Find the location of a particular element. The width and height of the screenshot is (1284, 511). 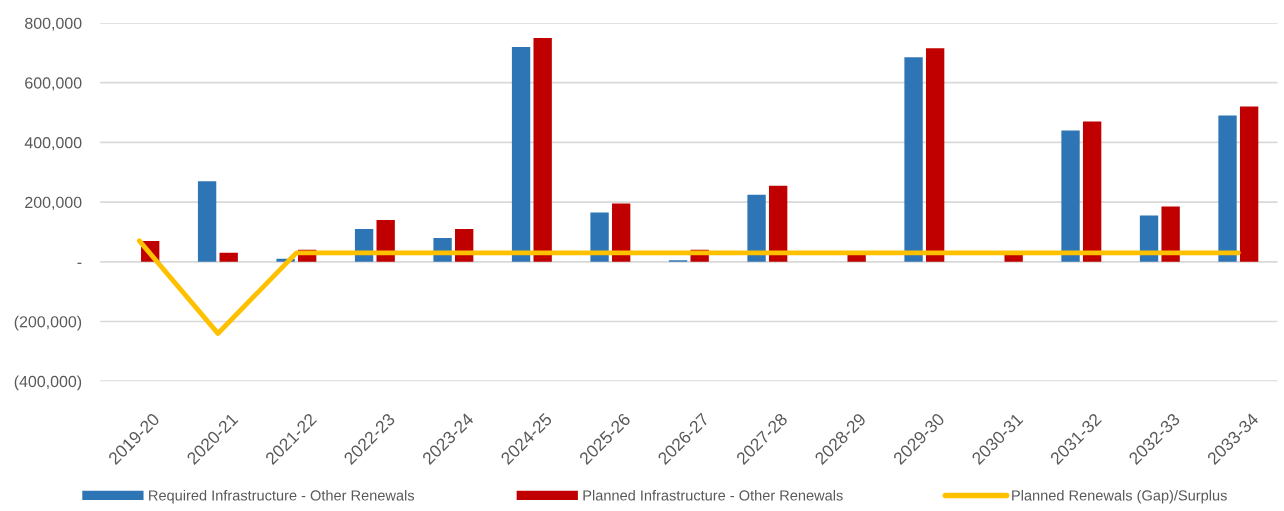

y-tick-label: - is located at coordinates (79, 263).